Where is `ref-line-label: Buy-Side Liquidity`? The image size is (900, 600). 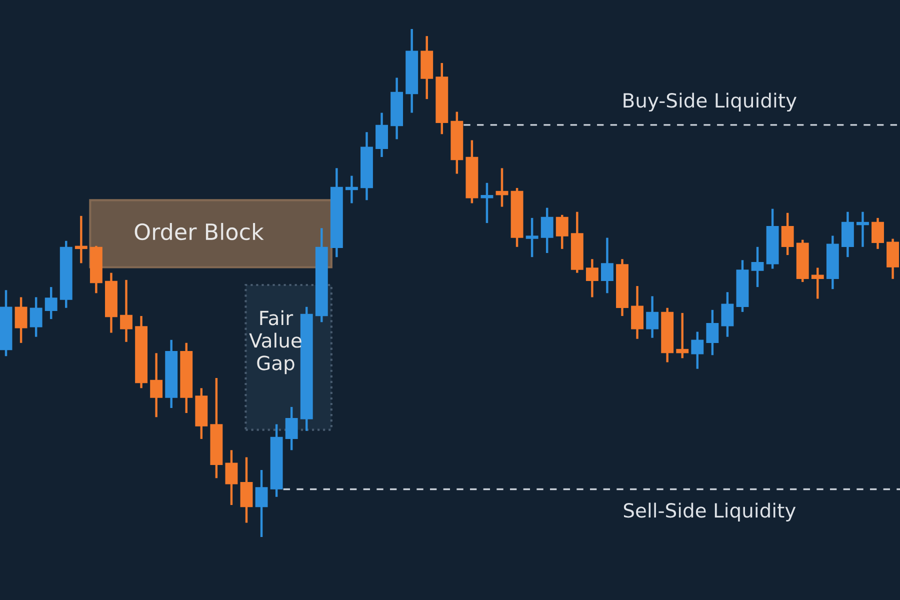
ref-line-label: Buy-Side Liquidity is located at coordinates (710, 102).